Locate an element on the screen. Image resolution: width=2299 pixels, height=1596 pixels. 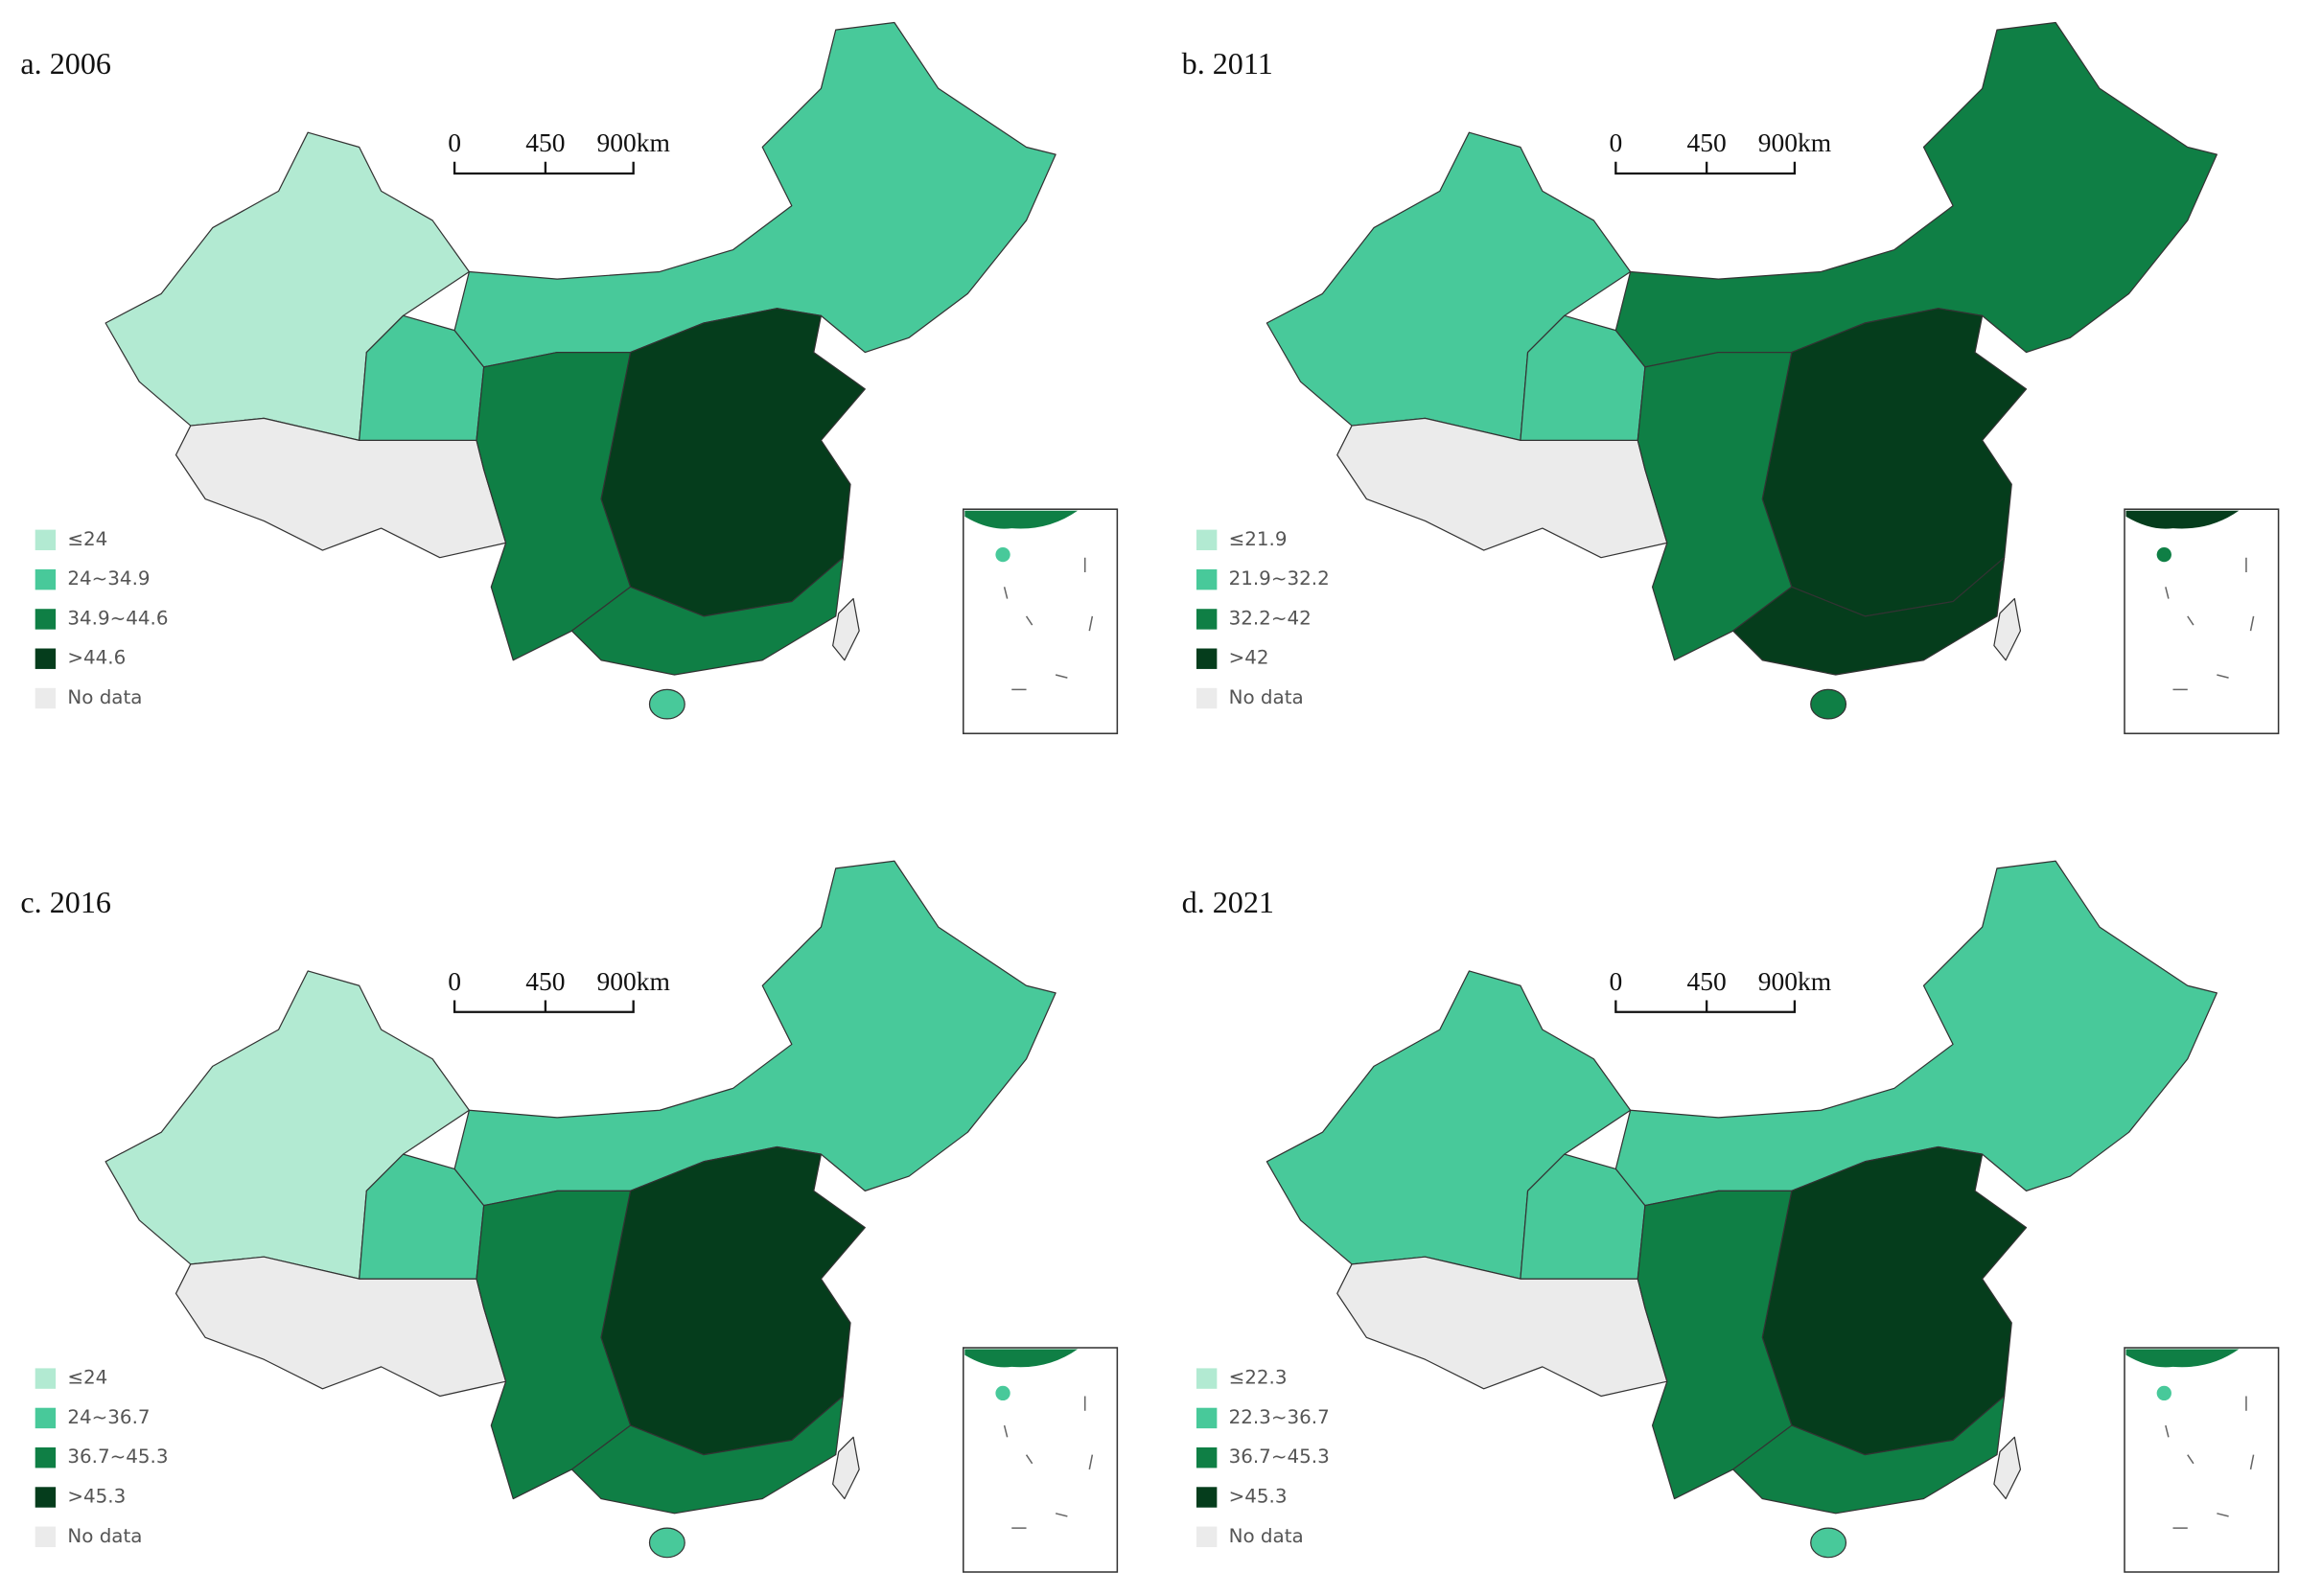
panel-title: d. 2021 is located at coordinates (1228, 902).